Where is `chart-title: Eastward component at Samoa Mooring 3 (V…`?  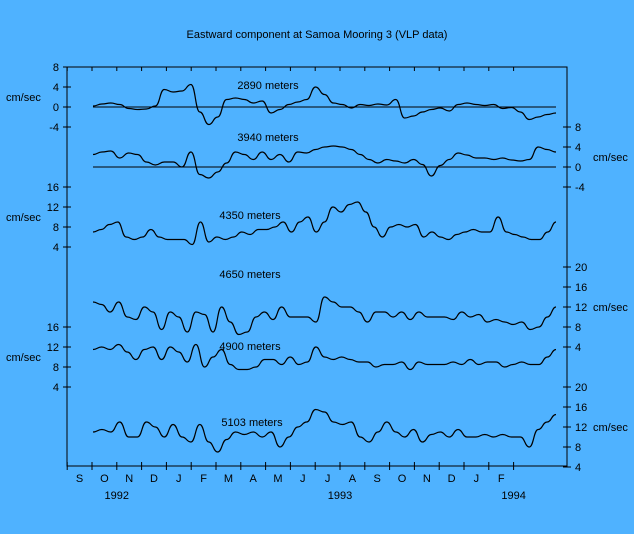 chart-title: Eastward component at Samoa Mooring 3 (V… is located at coordinates (317, 35).